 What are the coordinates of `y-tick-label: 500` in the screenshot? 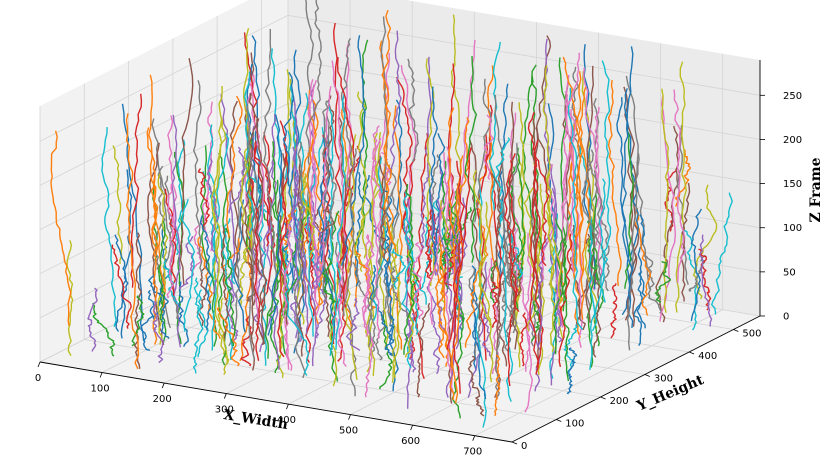 It's located at (751, 334).